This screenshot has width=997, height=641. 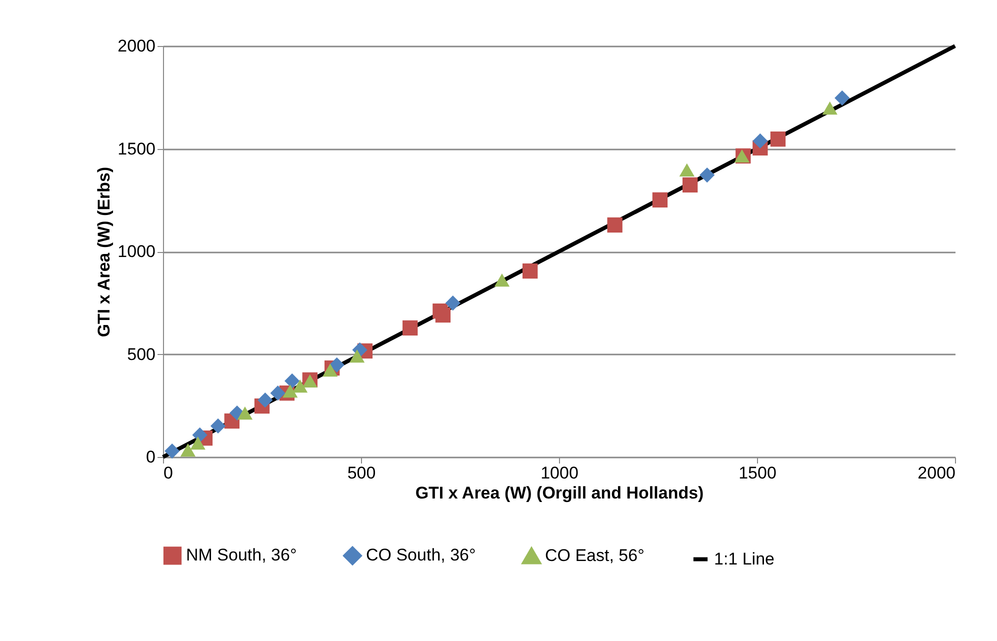 What do you see at coordinates (559, 493) in the screenshot?
I see `x-axis-title: GTI x Area (W) (Orgill and Hollands)` at bounding box center [559, 493].